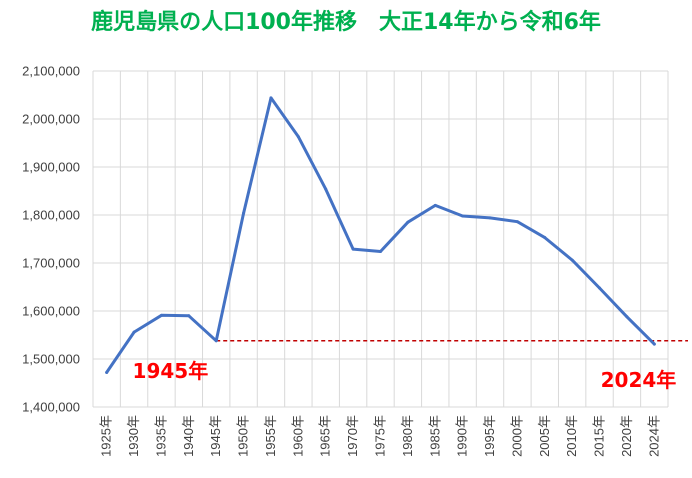 This screenshot has height=478, width=692. Describe the element at coordinates (434, 436) in the screenshot. I see `x-tick-label: 1985年` at that location.